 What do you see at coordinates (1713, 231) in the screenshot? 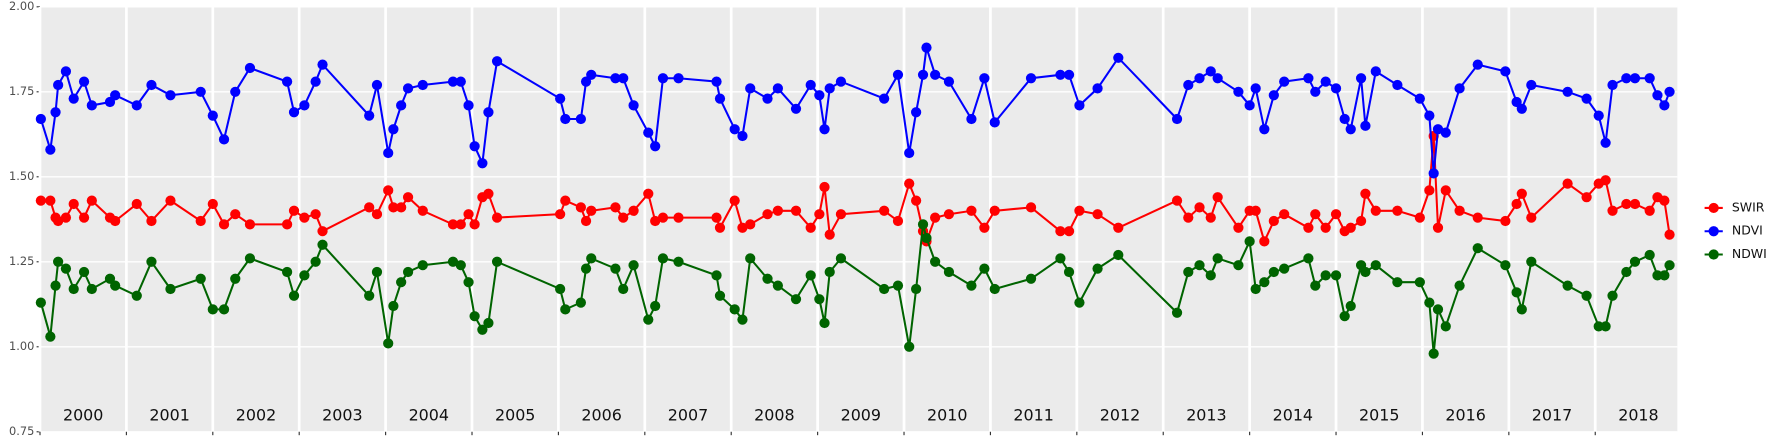
I see `legend-key` at bounding box center [1713, 231].